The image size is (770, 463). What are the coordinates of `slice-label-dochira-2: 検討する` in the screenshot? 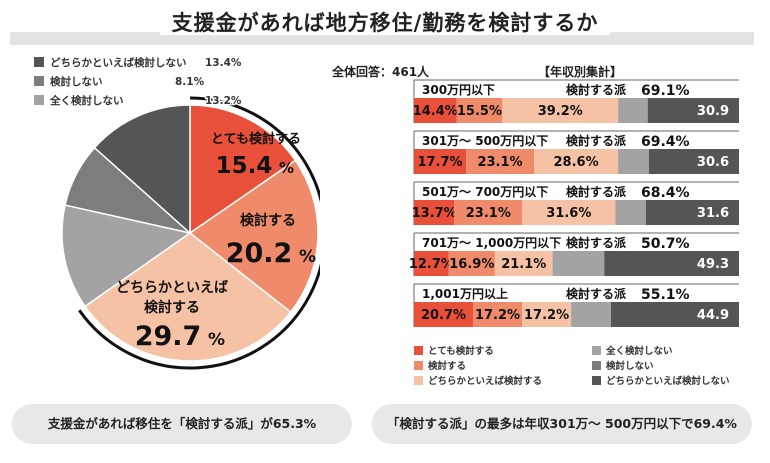 It's located at (172, 307).